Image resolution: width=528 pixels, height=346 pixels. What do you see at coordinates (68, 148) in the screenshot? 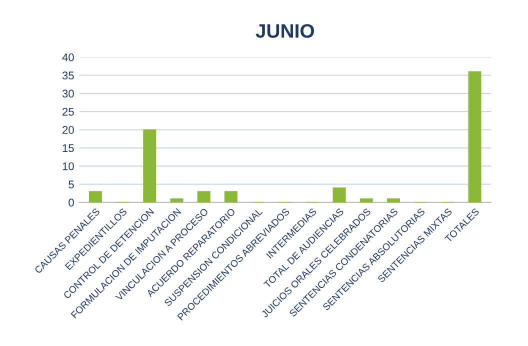
I see `y-tick-label: 15` at bounding box center [68, 148].